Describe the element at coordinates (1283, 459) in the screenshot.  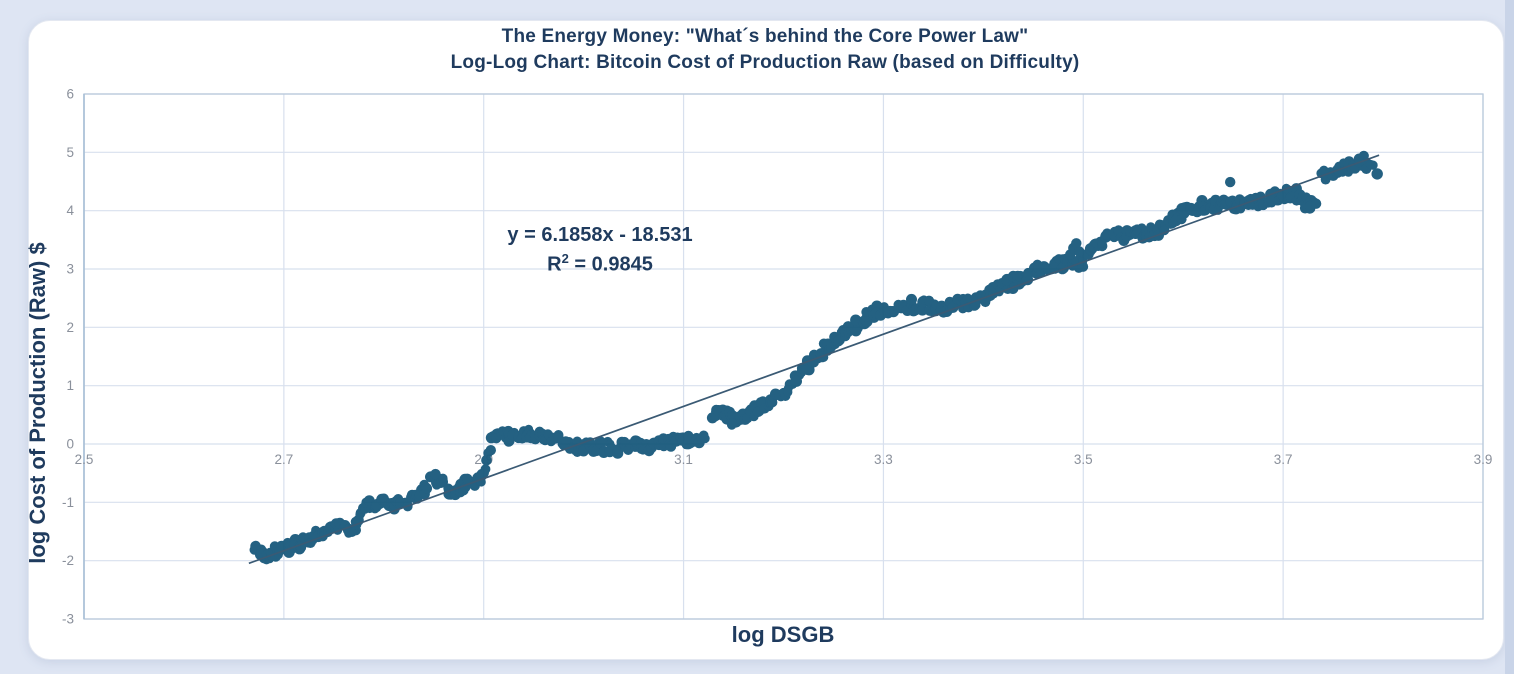
I see `x-tick-label: 3.7` at that location.